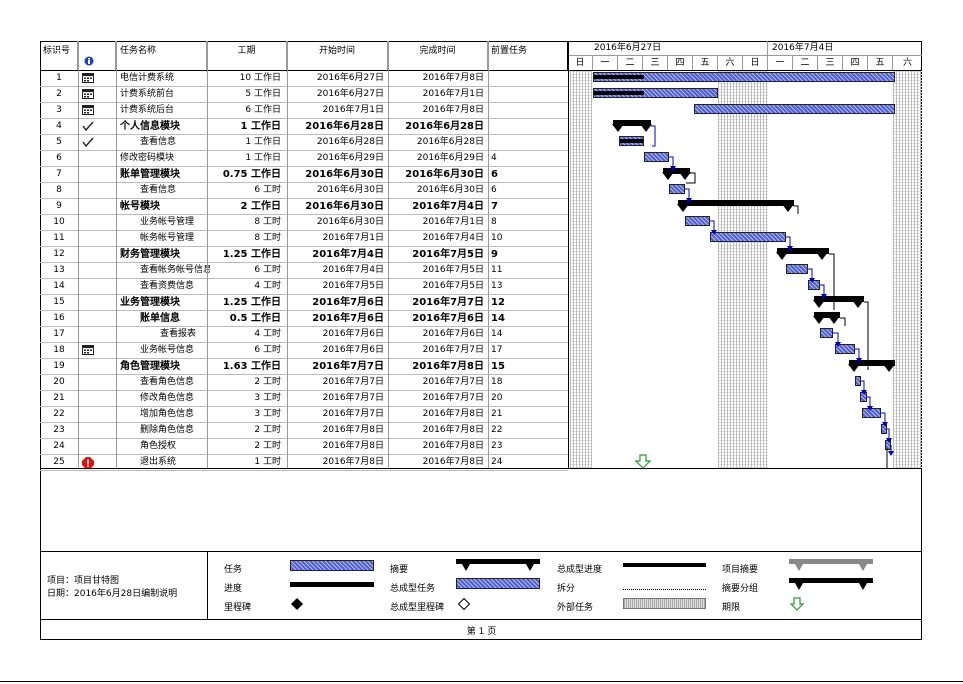  What do you see at coordinates (481, 143) in the screenshot?
I see `table-row: 5 查看信息 1 工作日 2016年6月28日 2016年6月28日` at bounding box center [481, 143].